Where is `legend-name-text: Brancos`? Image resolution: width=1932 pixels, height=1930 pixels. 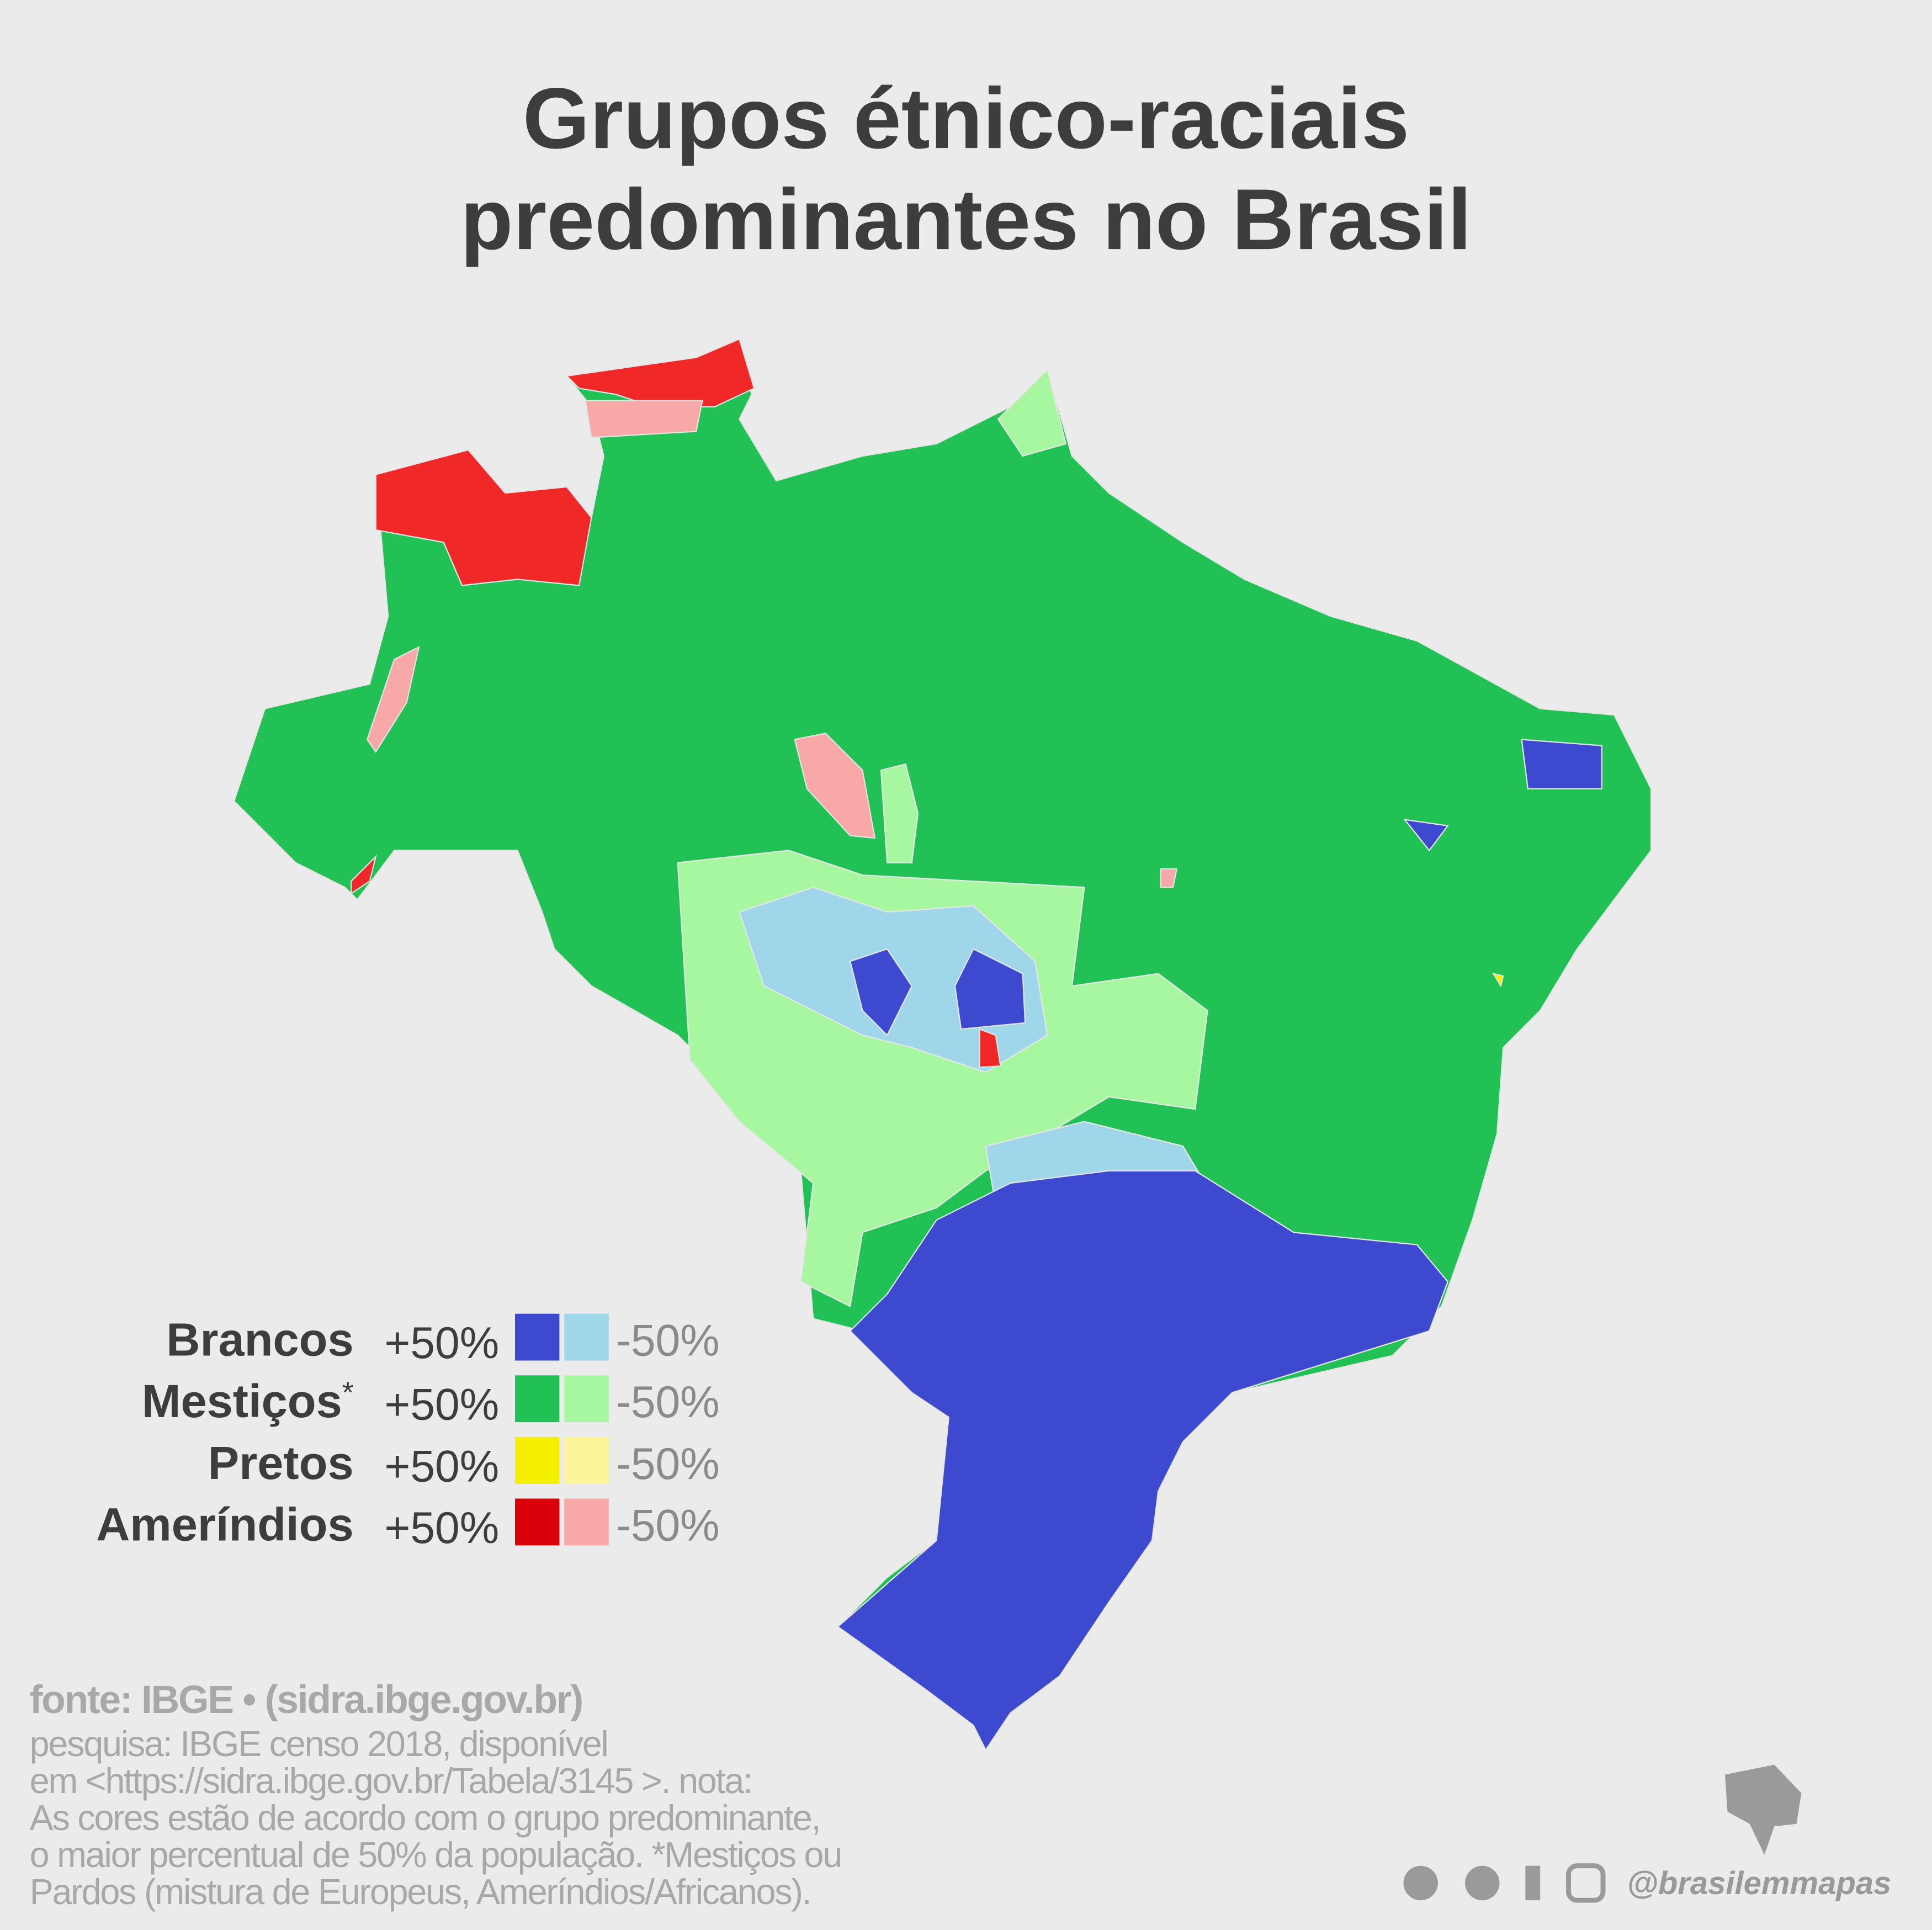 legend-name-text: Brancos is located at coordinates (260, 1339).